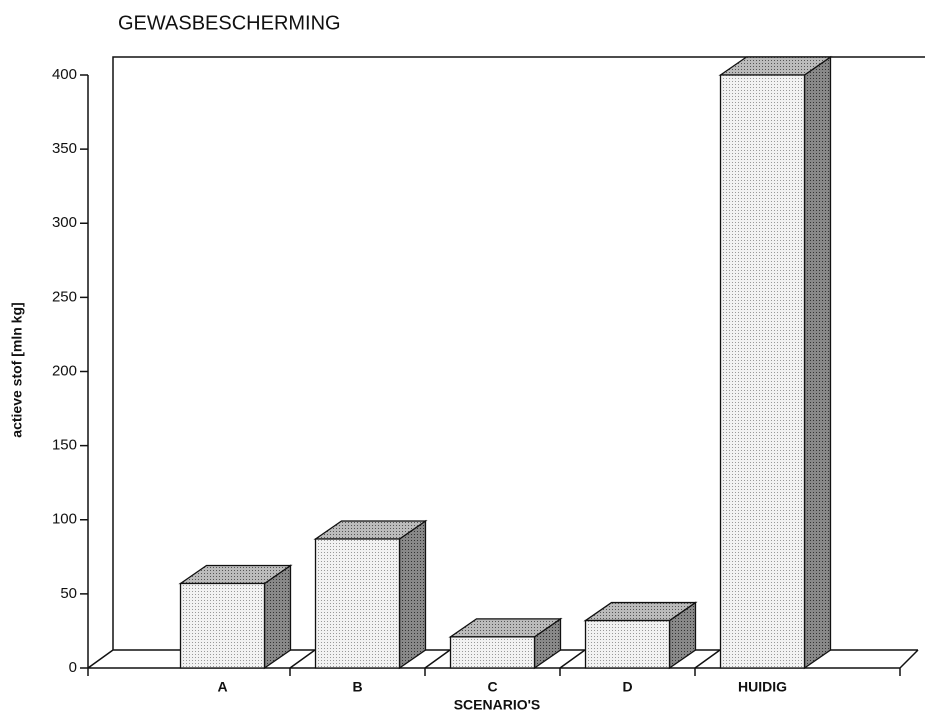  I want to click on y-tick-label: 250, so click(64, 296).